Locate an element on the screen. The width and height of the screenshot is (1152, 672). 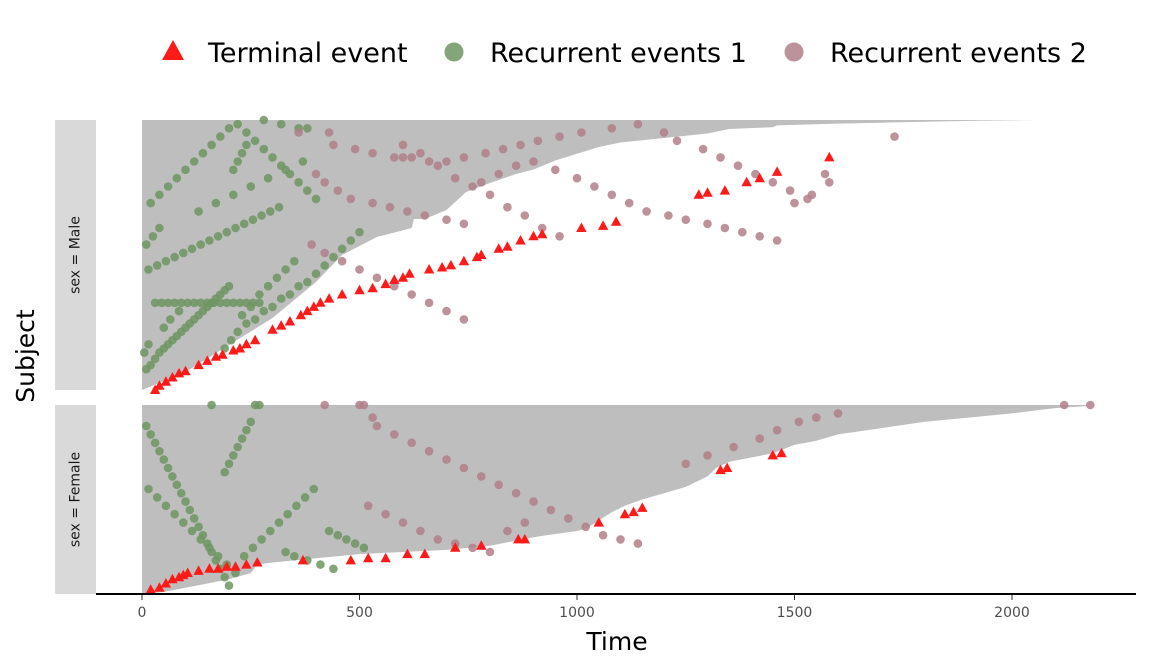
legend-symbol-rec2 is located at coordinates (794, 52).